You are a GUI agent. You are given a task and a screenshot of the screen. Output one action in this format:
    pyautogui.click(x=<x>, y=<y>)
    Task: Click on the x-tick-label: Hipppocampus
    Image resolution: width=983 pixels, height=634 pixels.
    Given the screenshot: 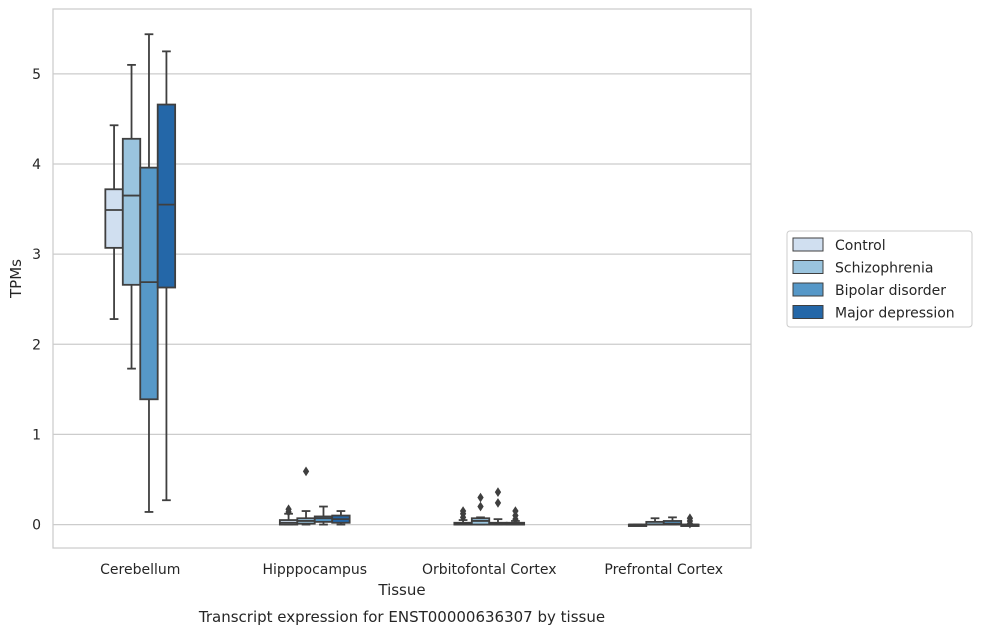 What is the action you would take?
    pyautogui.click(x=314, y=570)
    